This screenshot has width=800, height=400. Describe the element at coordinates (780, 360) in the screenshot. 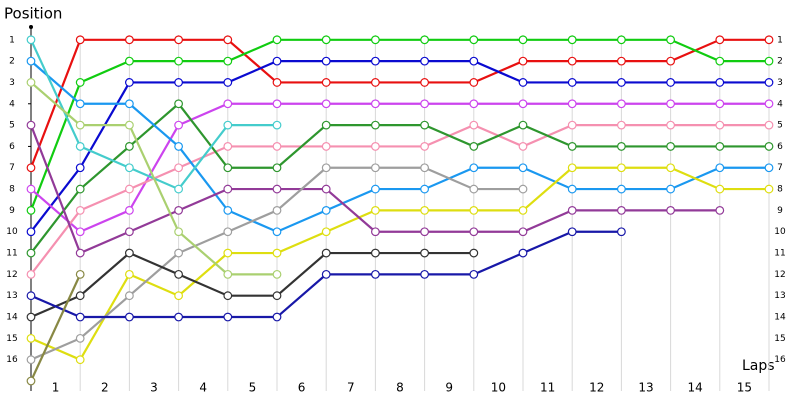

I see `y-tick-label-right: 16` at that location.